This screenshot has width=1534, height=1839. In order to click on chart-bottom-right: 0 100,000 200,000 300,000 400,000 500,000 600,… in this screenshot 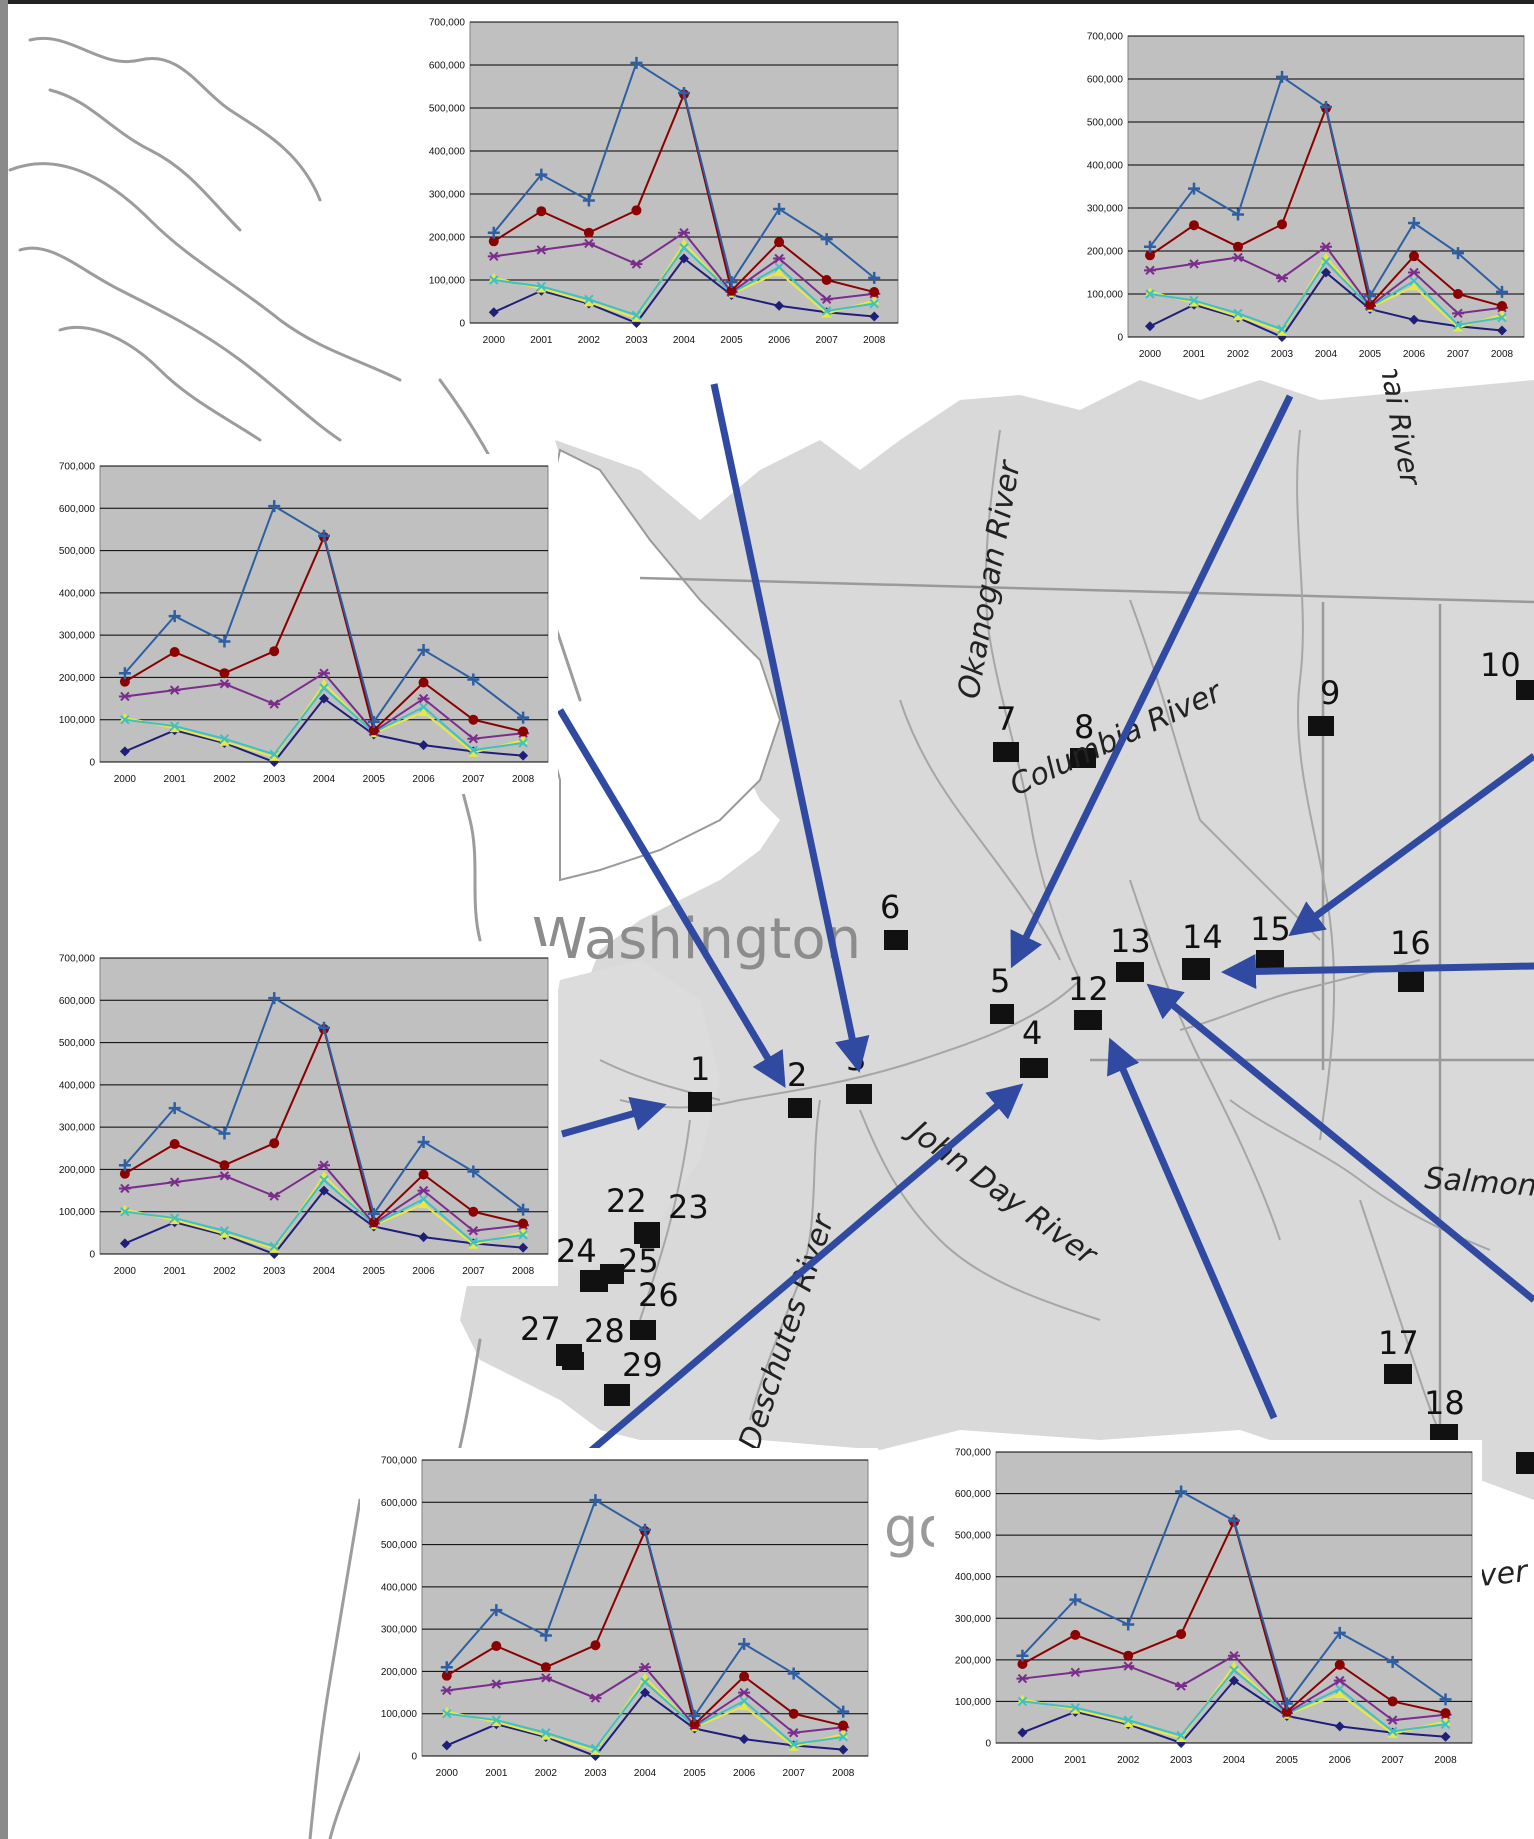, I will do `click(1208, 1607)`.